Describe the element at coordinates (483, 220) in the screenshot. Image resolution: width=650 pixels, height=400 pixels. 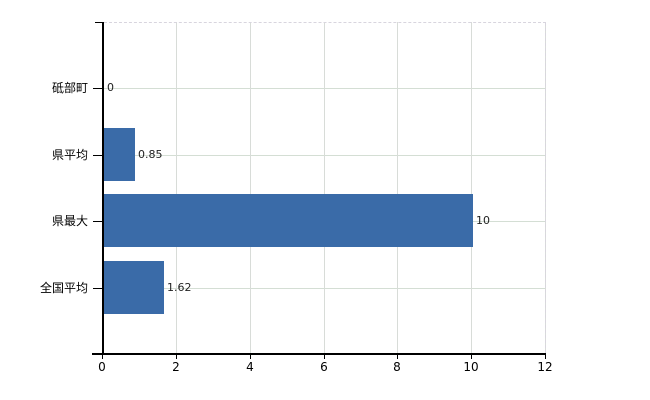
I see `value-label: 10` at that location.